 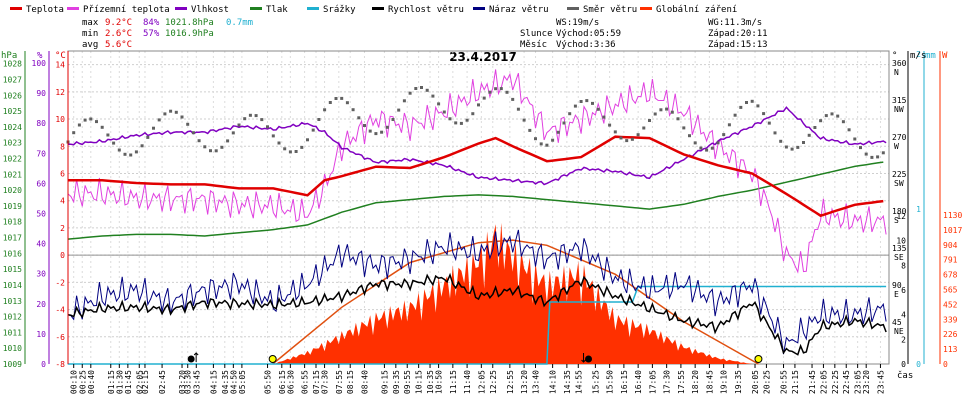 I want to click on time-tick-label: 07:30, so click(x=325, y=382).